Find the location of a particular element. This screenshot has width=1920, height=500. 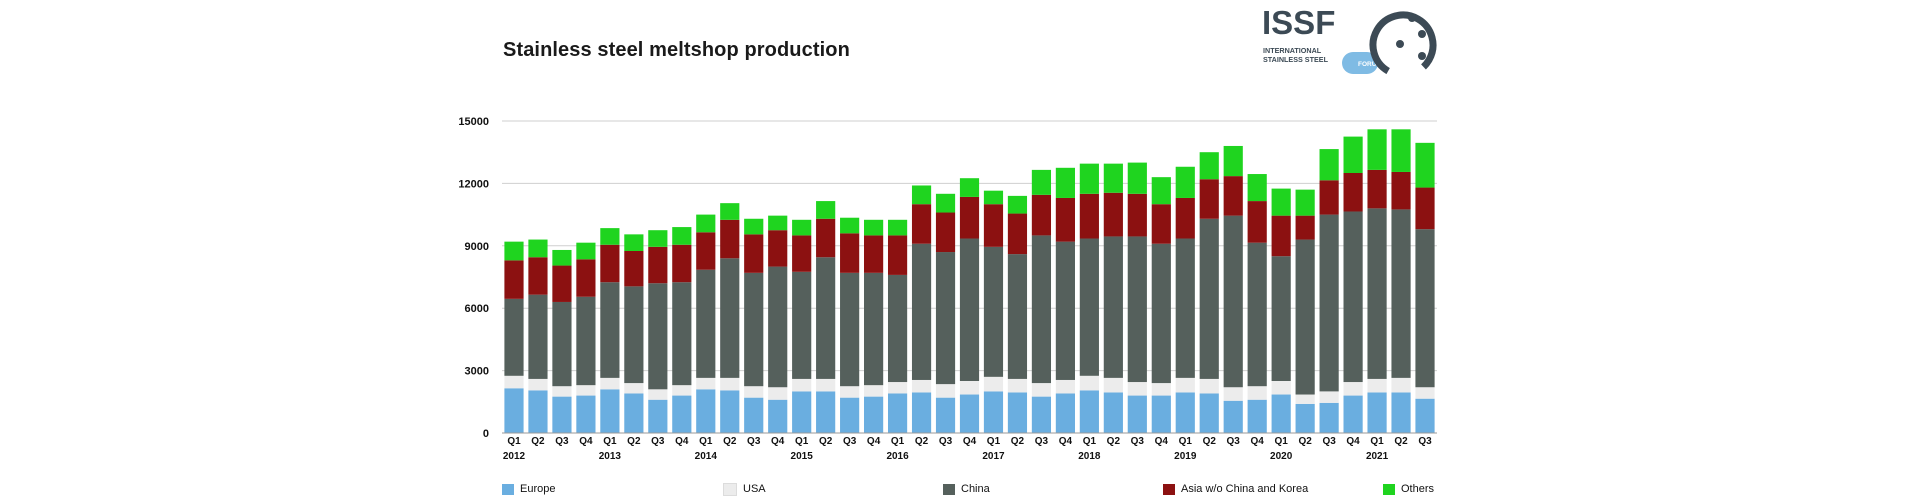

chart-title: Stainless steel meltshop production is located at coordinates (676, 50).